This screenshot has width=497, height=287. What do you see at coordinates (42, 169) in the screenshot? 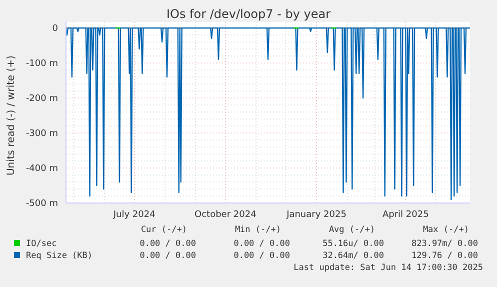
I see `y-tick-label: -400 m` at bounding box center [42, 169].